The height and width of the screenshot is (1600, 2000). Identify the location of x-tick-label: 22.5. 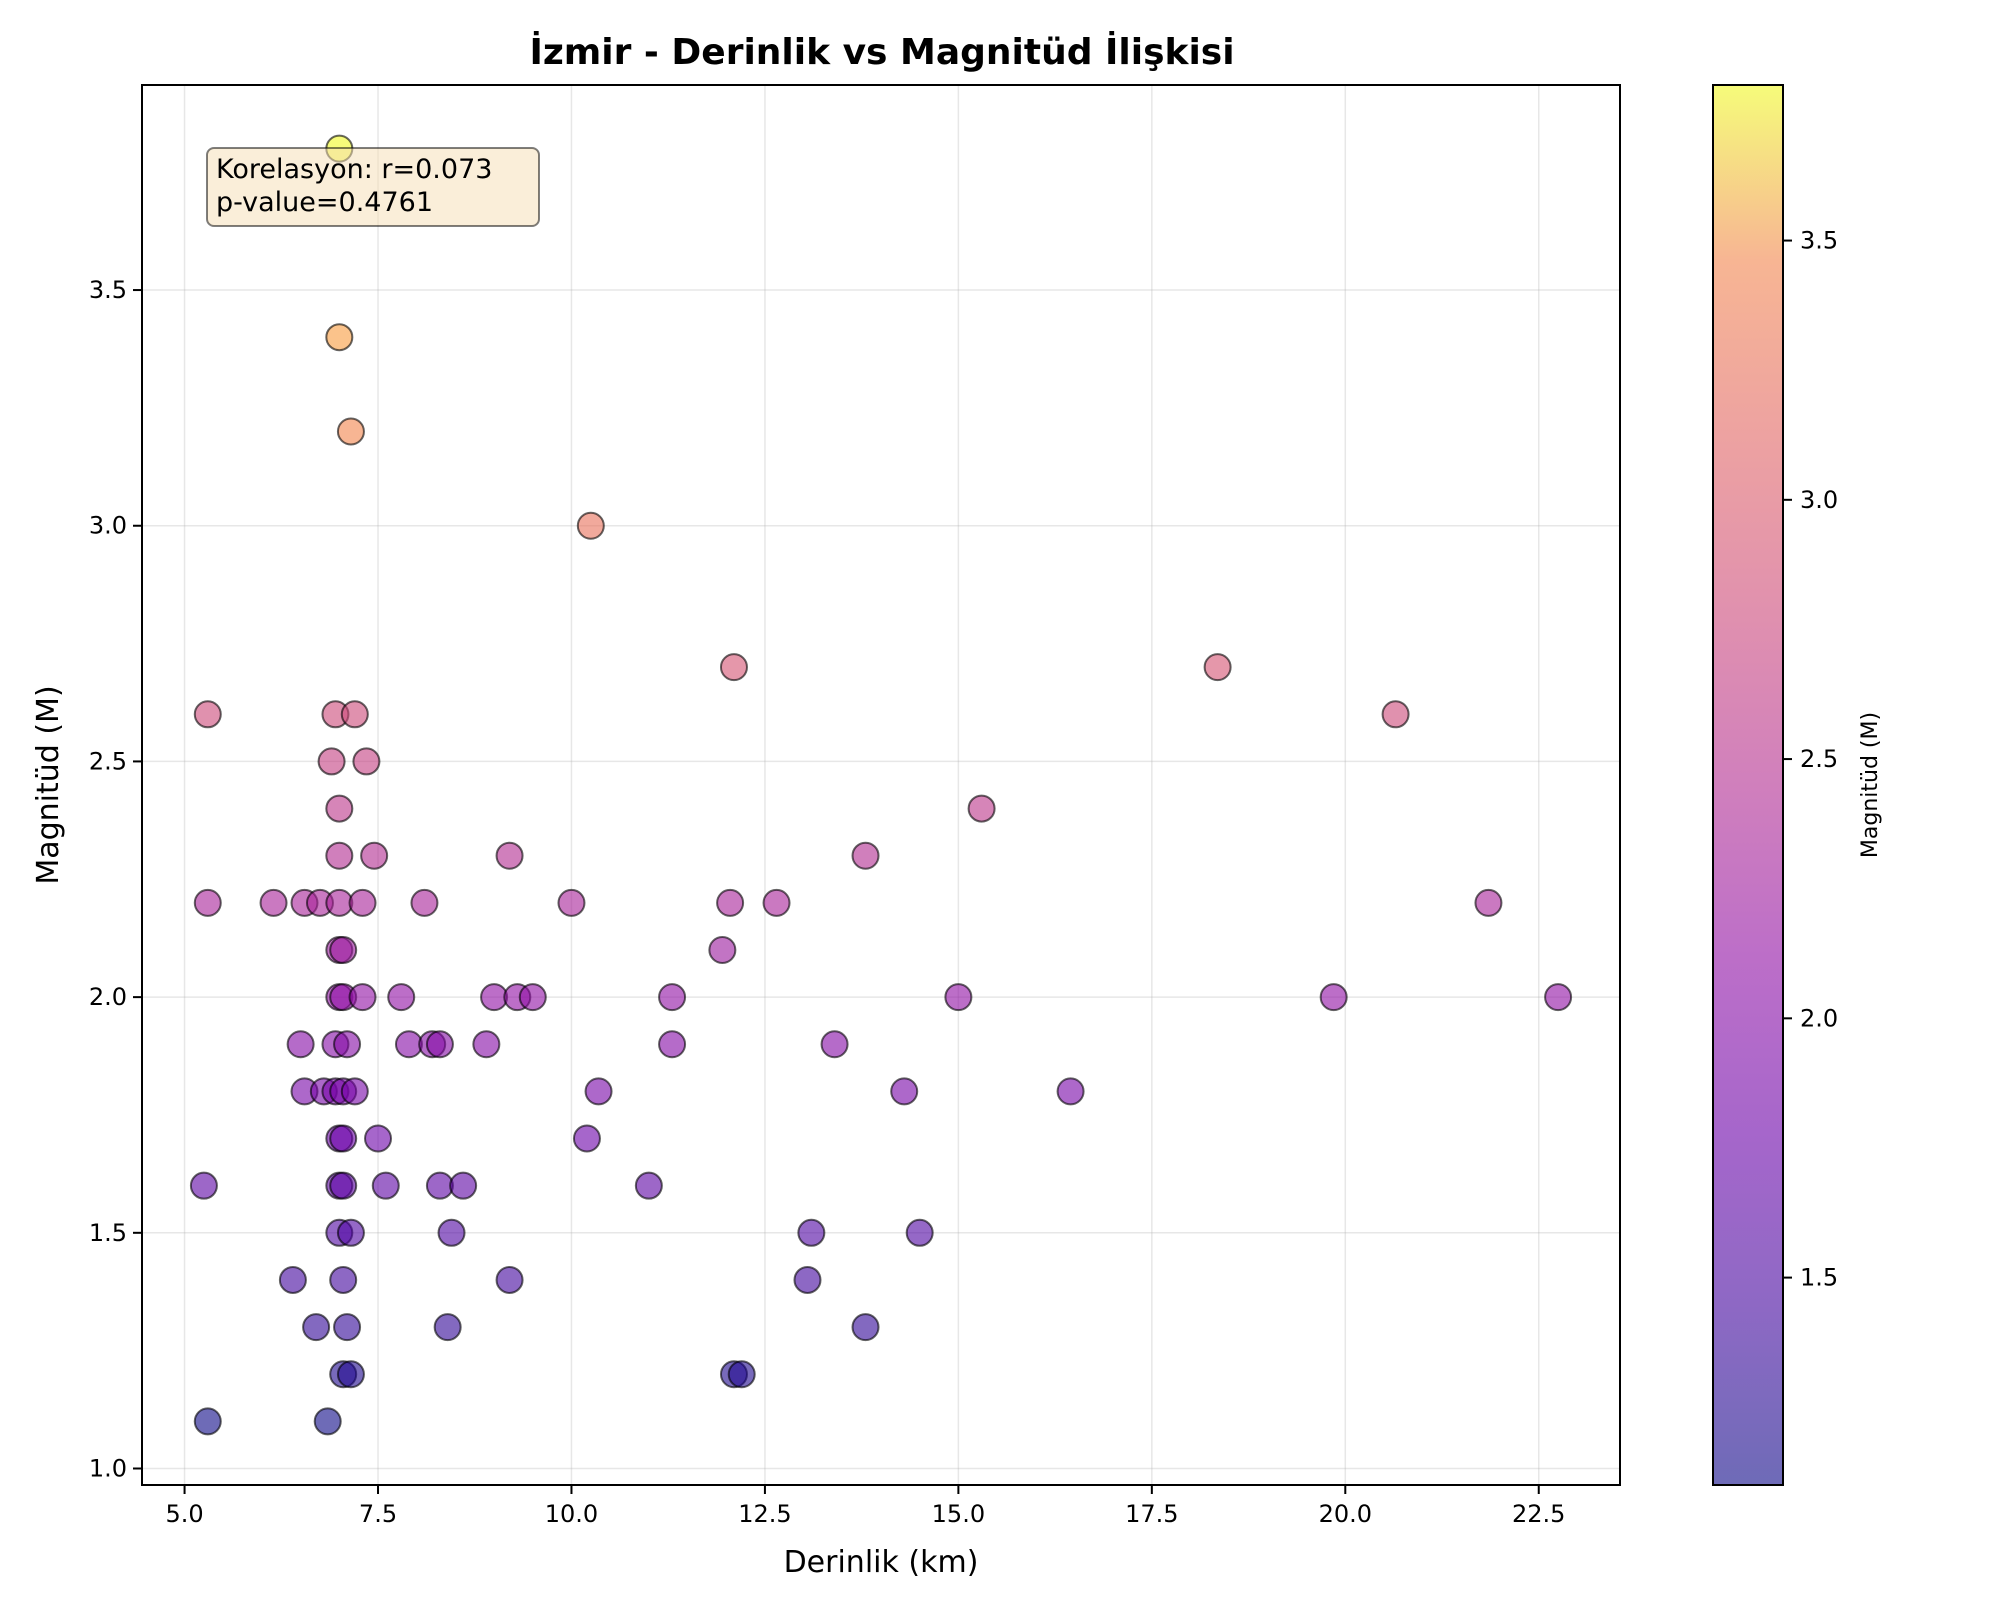
(1538, 1514).